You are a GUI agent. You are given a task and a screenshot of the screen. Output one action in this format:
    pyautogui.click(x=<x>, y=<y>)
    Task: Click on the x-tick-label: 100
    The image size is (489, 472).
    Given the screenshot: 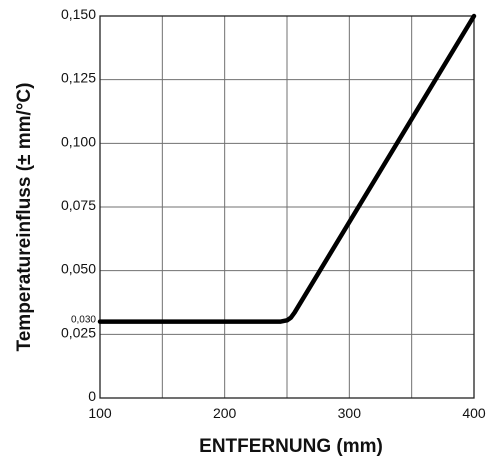 What is the action you would take?
    pyautogui.click(x=100, y=413)
    